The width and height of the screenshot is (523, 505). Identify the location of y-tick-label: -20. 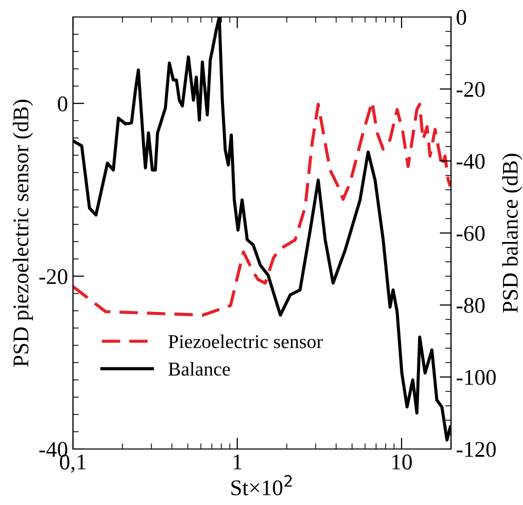
(53, 276).